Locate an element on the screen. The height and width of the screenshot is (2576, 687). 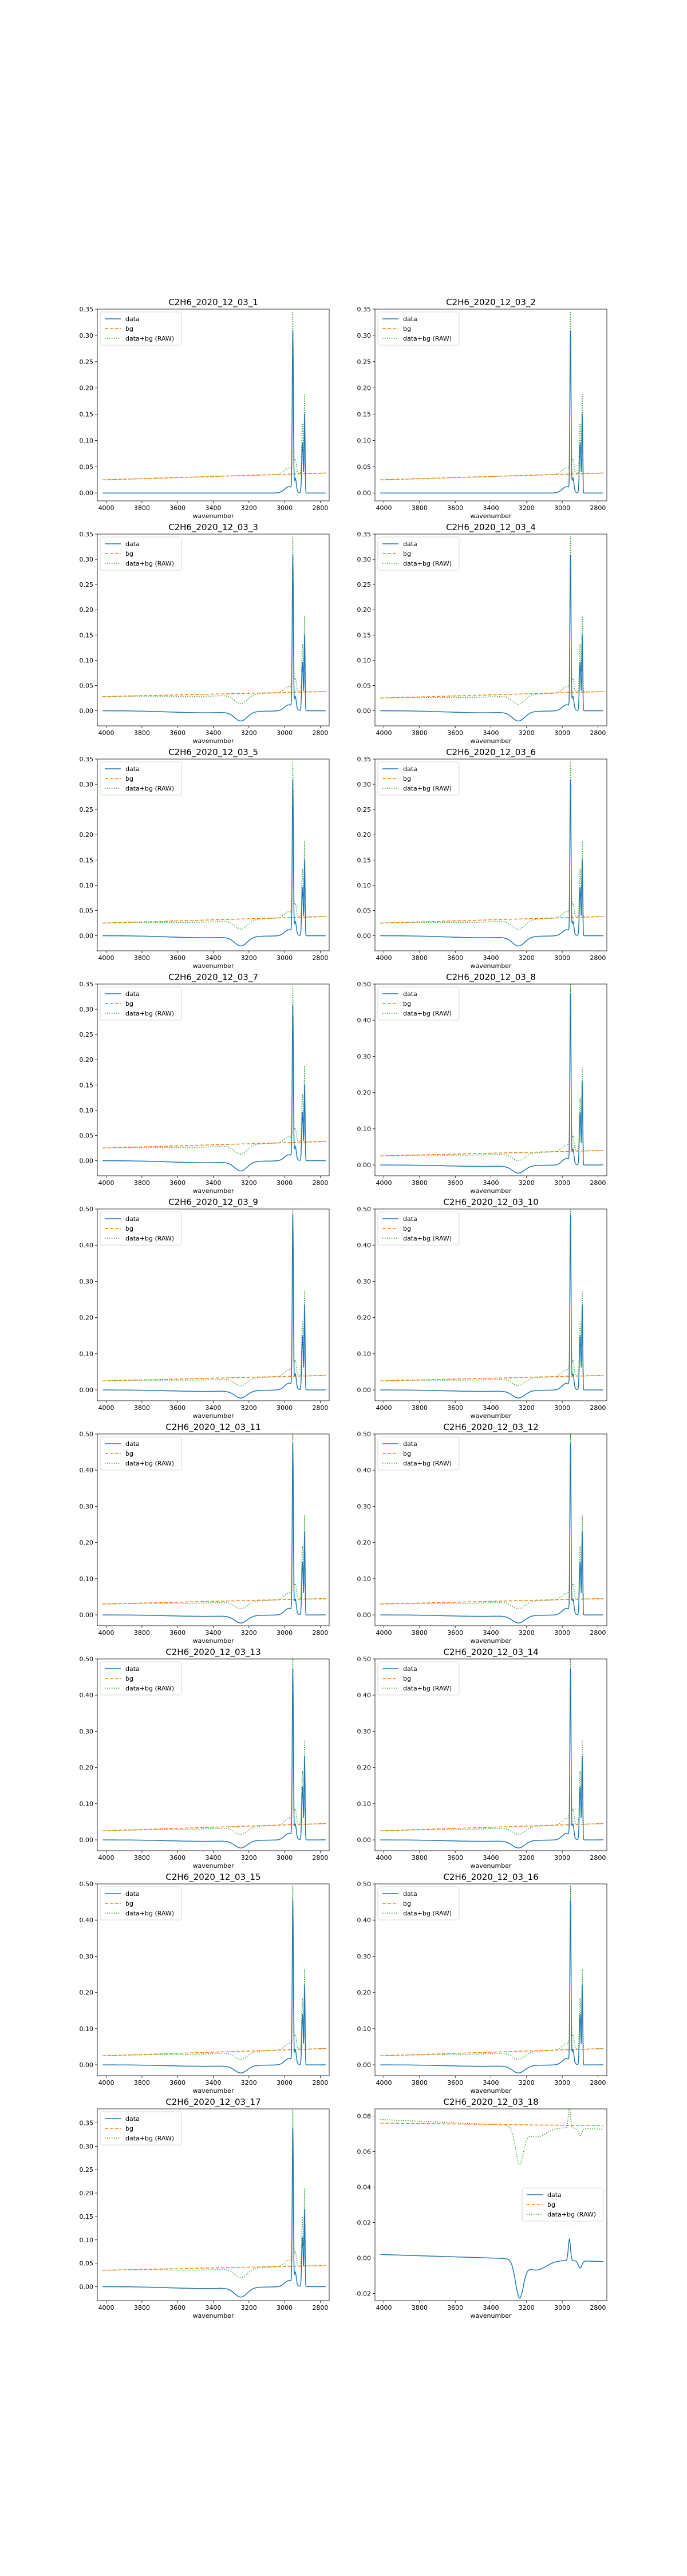
subplot-title: C2H6_2020_12_03_7 is located at coordinates (213, 977).